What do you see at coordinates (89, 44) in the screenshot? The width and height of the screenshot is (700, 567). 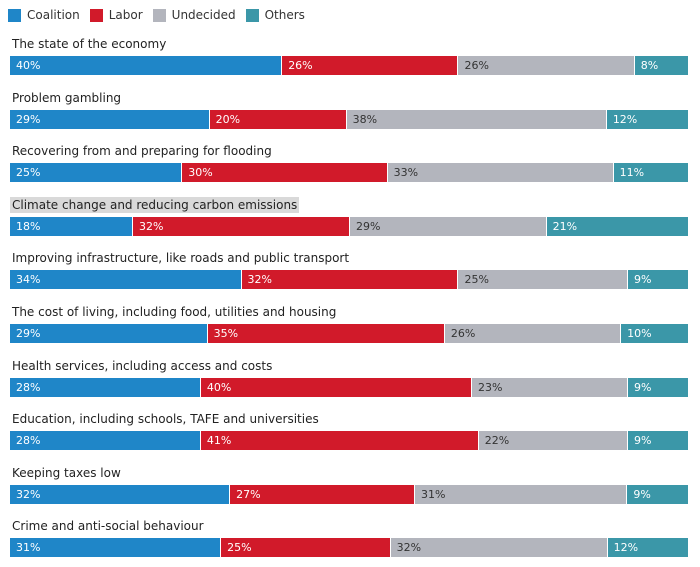 I see `row-title: The state of the economy` at bounding box center [89, 44].